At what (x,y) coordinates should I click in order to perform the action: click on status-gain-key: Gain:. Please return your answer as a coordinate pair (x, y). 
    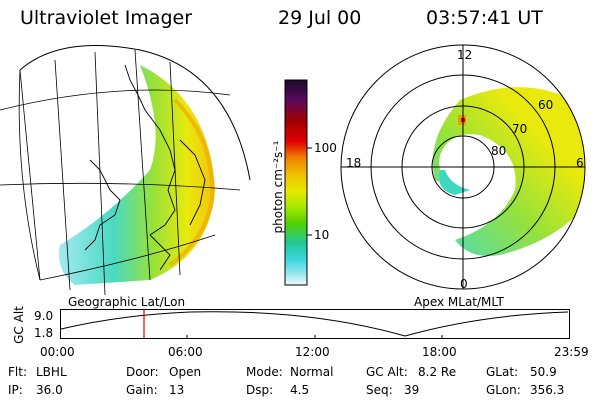
    Looking at the image, I should click on (142, 390).